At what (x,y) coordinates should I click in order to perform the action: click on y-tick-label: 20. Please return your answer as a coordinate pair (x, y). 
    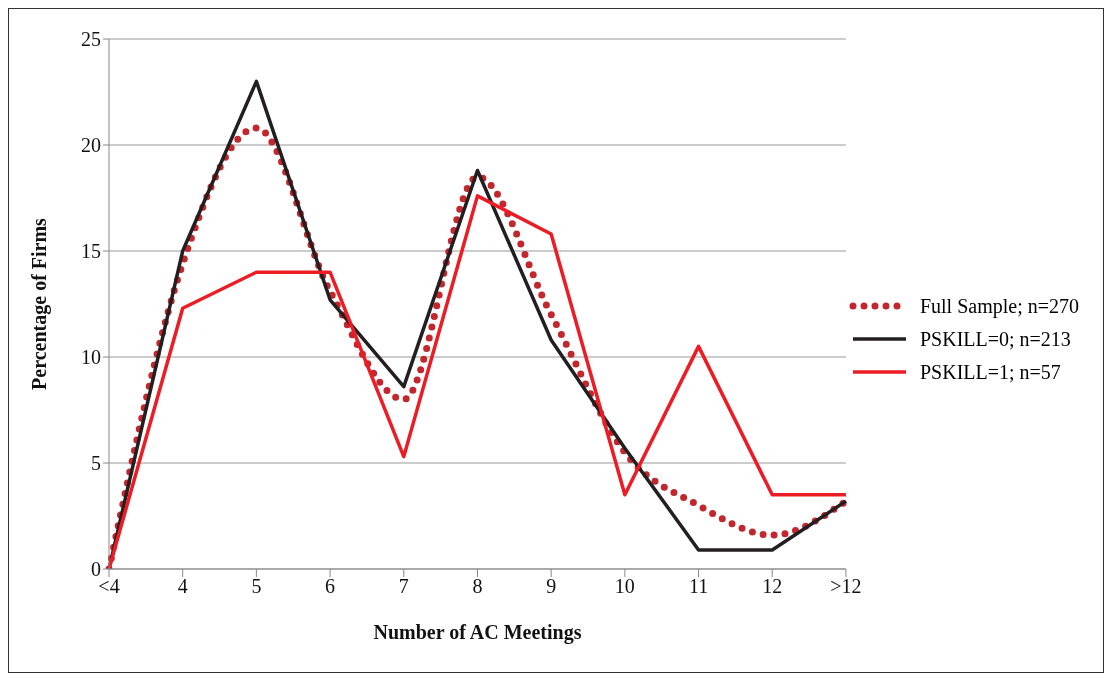
    Looking at the image, I should click on (91, 145).